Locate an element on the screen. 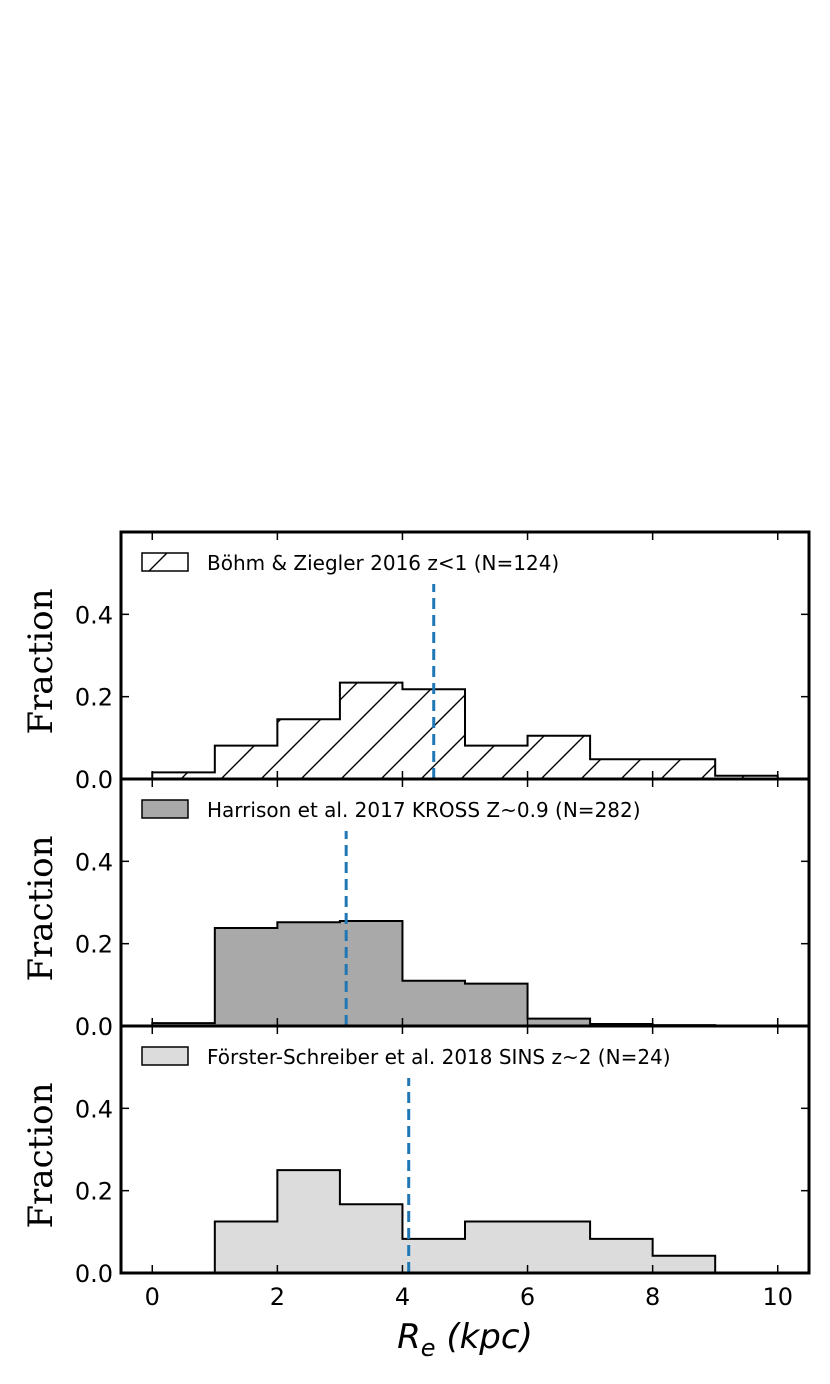  legend-label: Harrison et al. 2017 KROSS Z~0.9 (N=282) is located at coordinates (424, 810).